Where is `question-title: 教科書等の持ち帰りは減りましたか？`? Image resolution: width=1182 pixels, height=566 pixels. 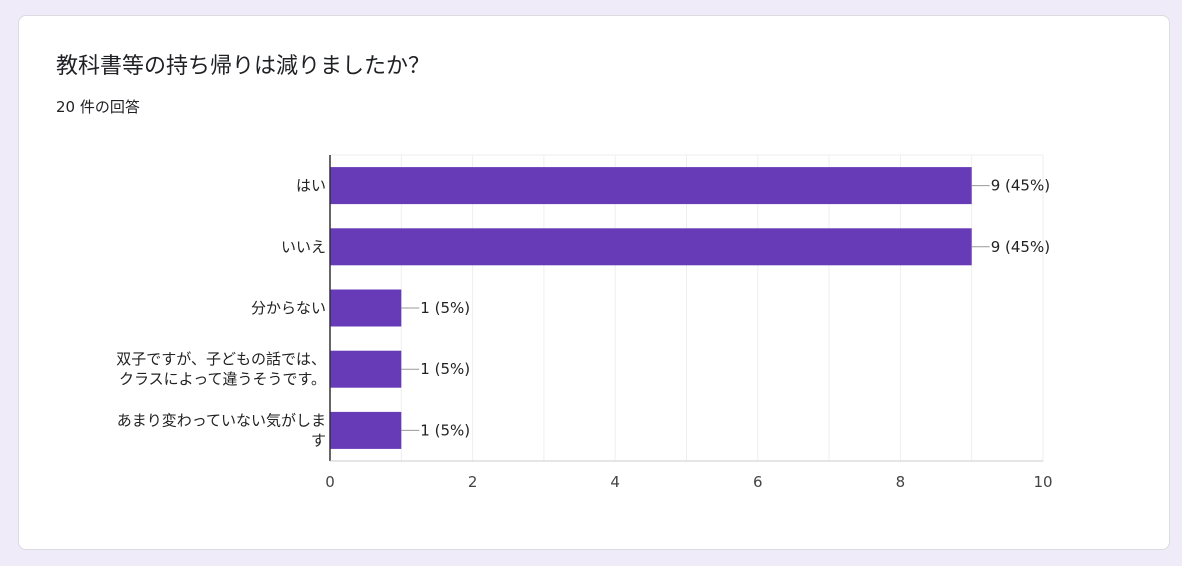 question-title: 教科書等の持ち帰りは減りましたか？ is located at coordinates (243, 66).